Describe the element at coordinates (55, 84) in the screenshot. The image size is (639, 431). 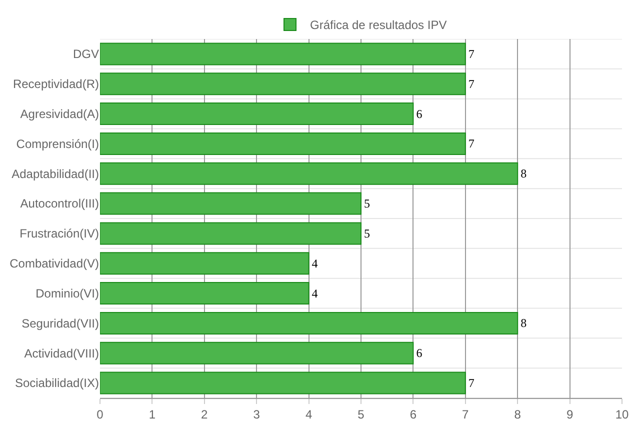
I see `y-tick-label: Receptividad(R)` at that location.